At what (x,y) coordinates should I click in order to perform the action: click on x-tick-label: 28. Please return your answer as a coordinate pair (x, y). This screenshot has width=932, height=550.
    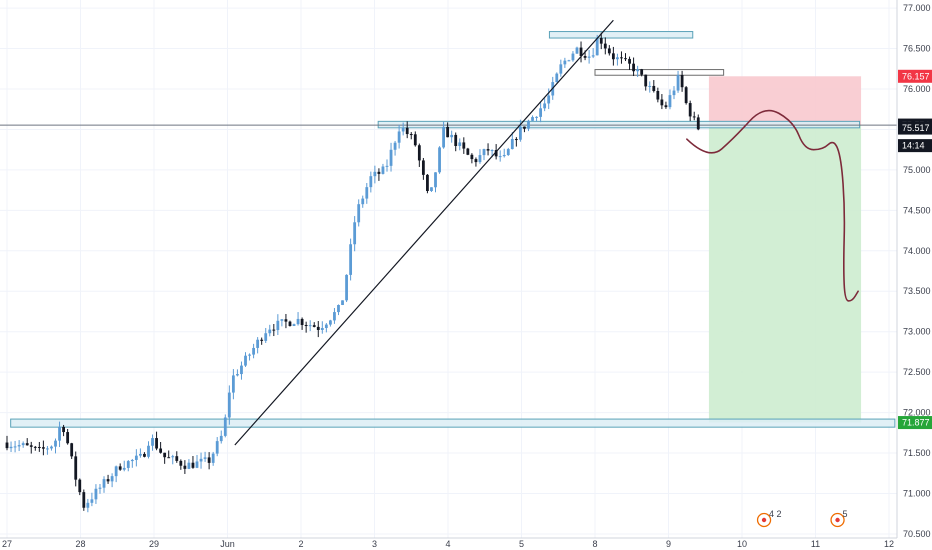
    Looking at the image, I should click on (80, 544).